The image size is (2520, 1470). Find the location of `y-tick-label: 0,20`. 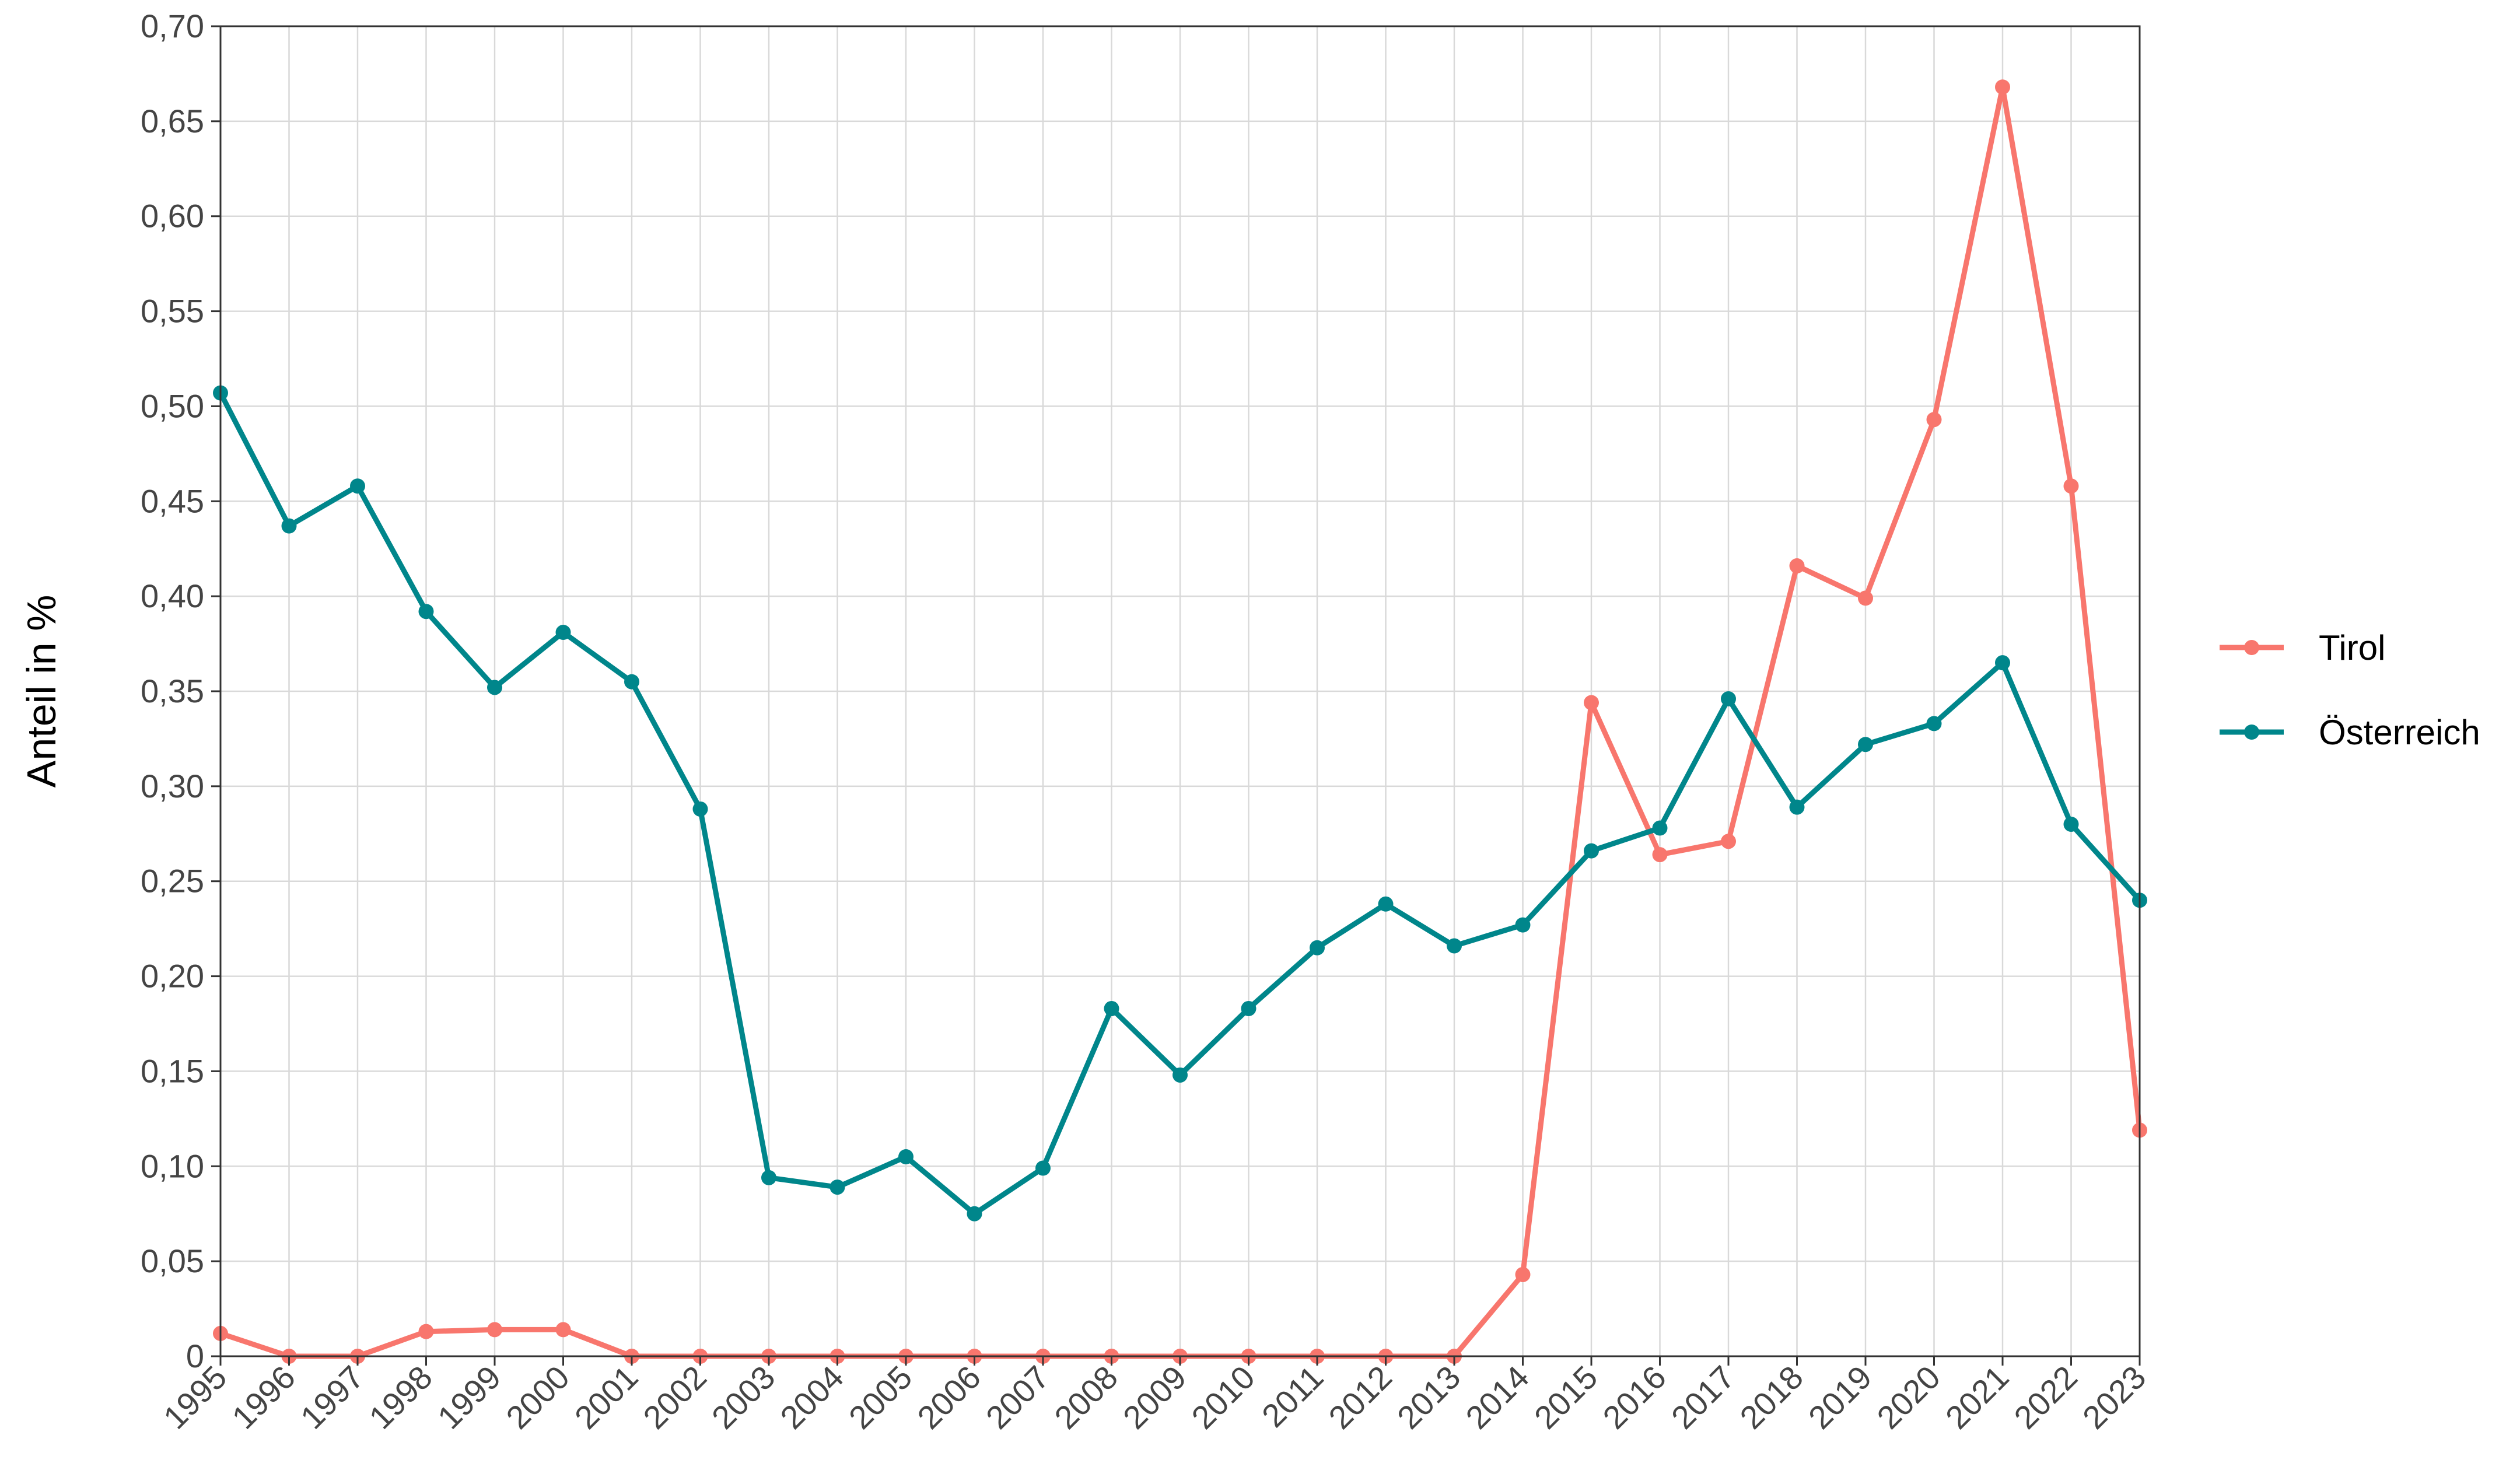

y-tick-label: 0,20 is located at coordinates (173, 977).